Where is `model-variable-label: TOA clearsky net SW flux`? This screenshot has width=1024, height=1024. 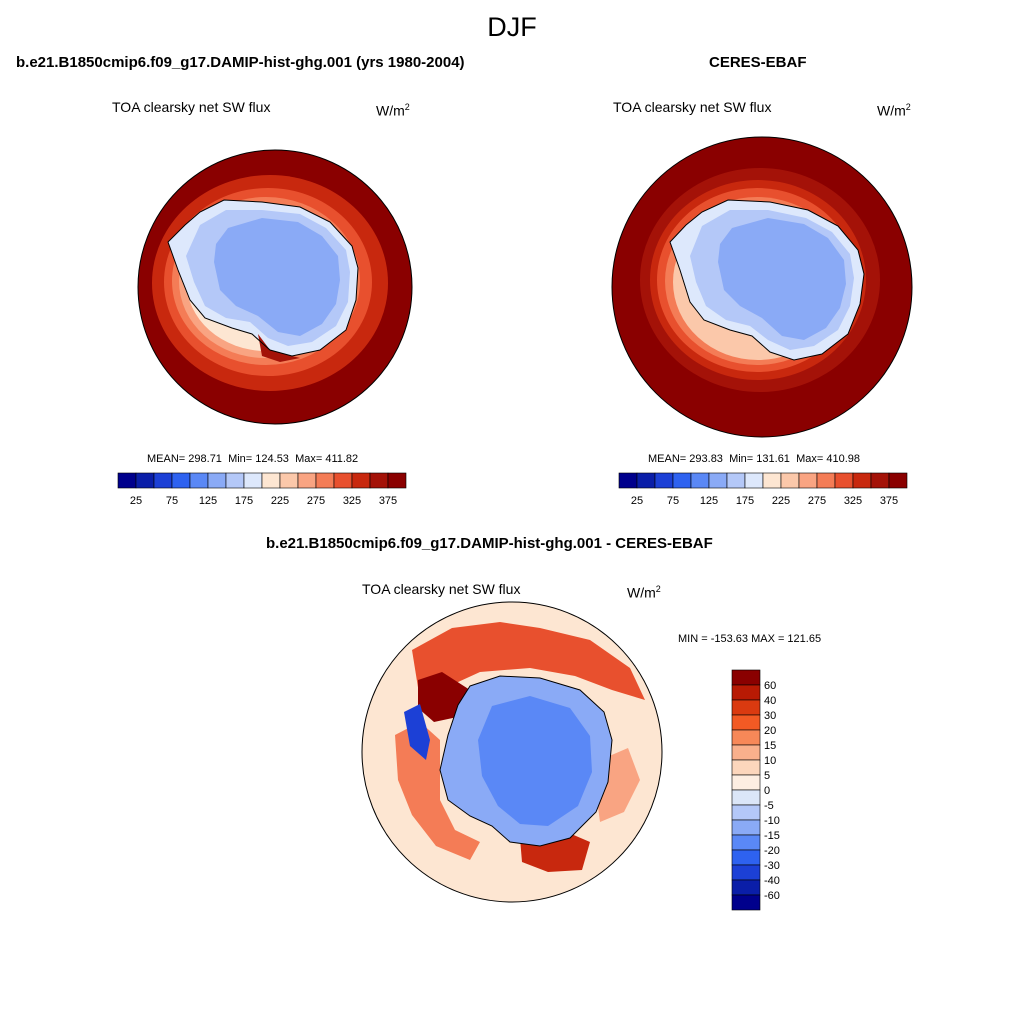 model-variable-label: TOA clearsky net SW flux is located at coordinates (191, 107).